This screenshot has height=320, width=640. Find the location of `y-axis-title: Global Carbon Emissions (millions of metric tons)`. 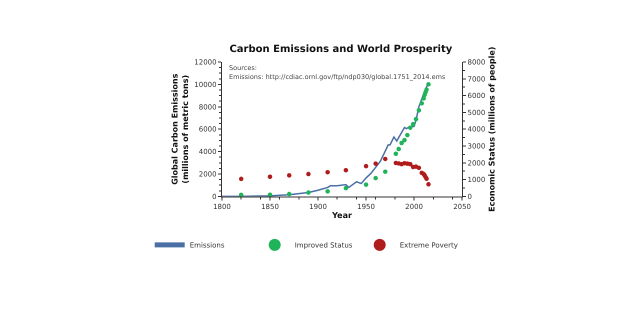

y-axis-title: Global Carbon Emissions (millions of metric tons) is located at coordinates (180, 129).